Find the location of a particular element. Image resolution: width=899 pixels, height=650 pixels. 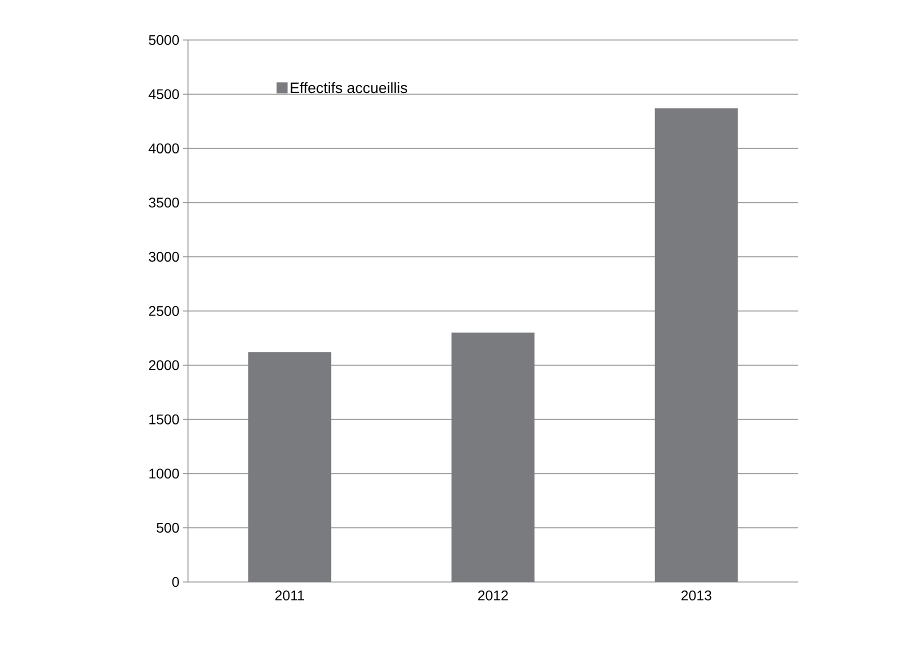

x-tick-label: 2012 is located at coordinates (493, 595).